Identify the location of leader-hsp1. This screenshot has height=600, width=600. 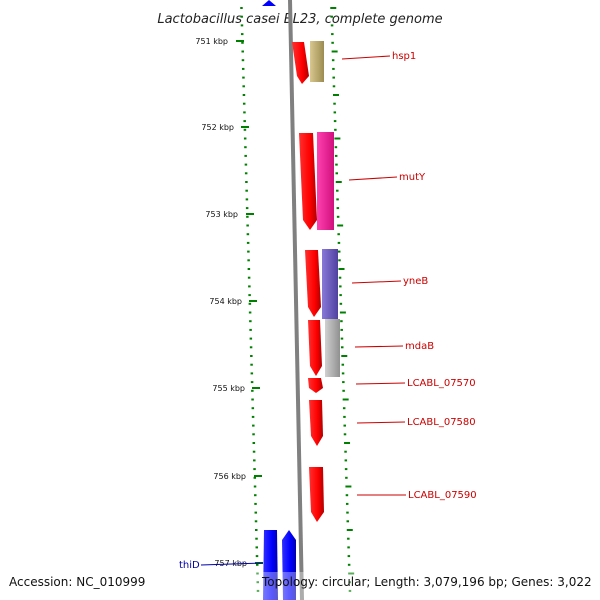
(366, 57).